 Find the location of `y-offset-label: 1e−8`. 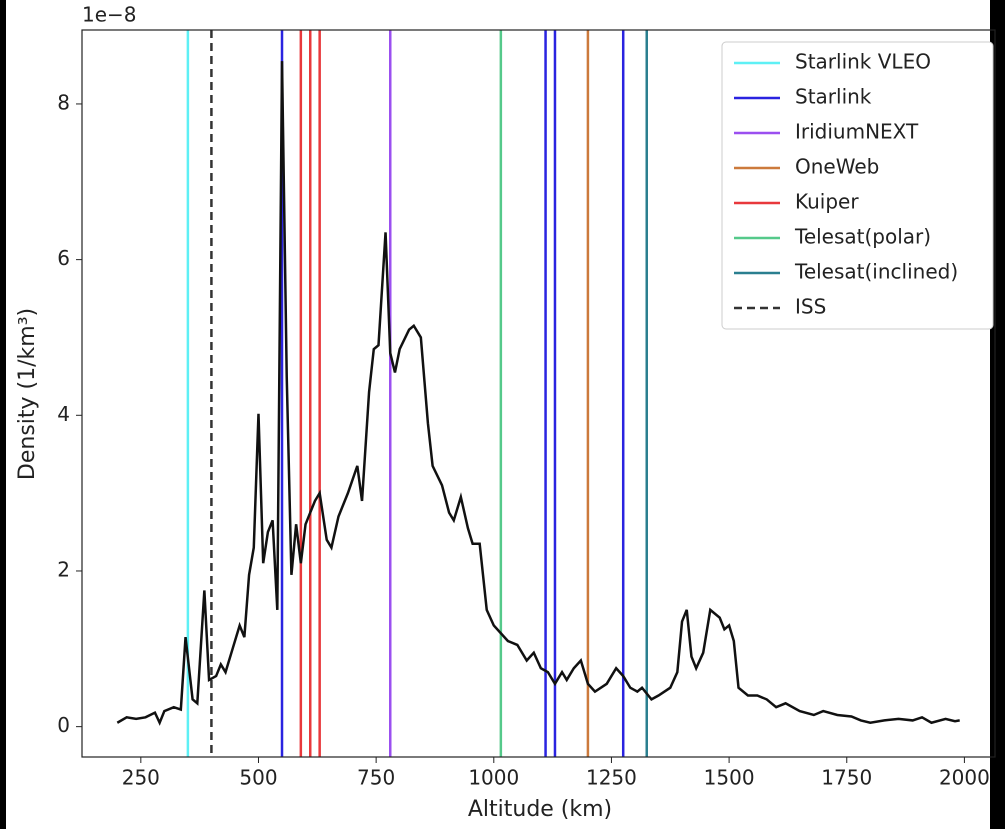

y-offset-label: 1e−8 is located at coordinates (109, 15).